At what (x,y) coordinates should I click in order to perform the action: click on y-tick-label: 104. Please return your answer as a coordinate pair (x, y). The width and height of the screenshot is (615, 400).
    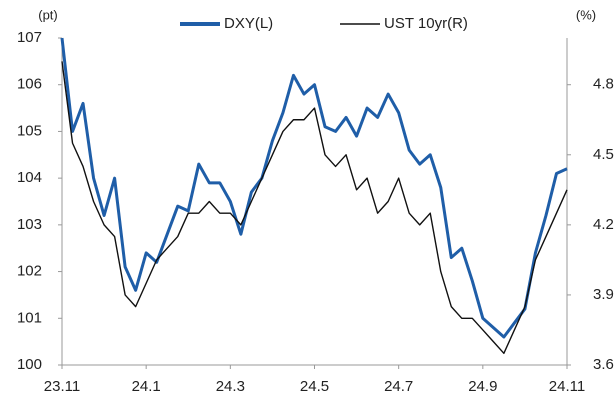
    Looking at the image, I should click on (29, 177).